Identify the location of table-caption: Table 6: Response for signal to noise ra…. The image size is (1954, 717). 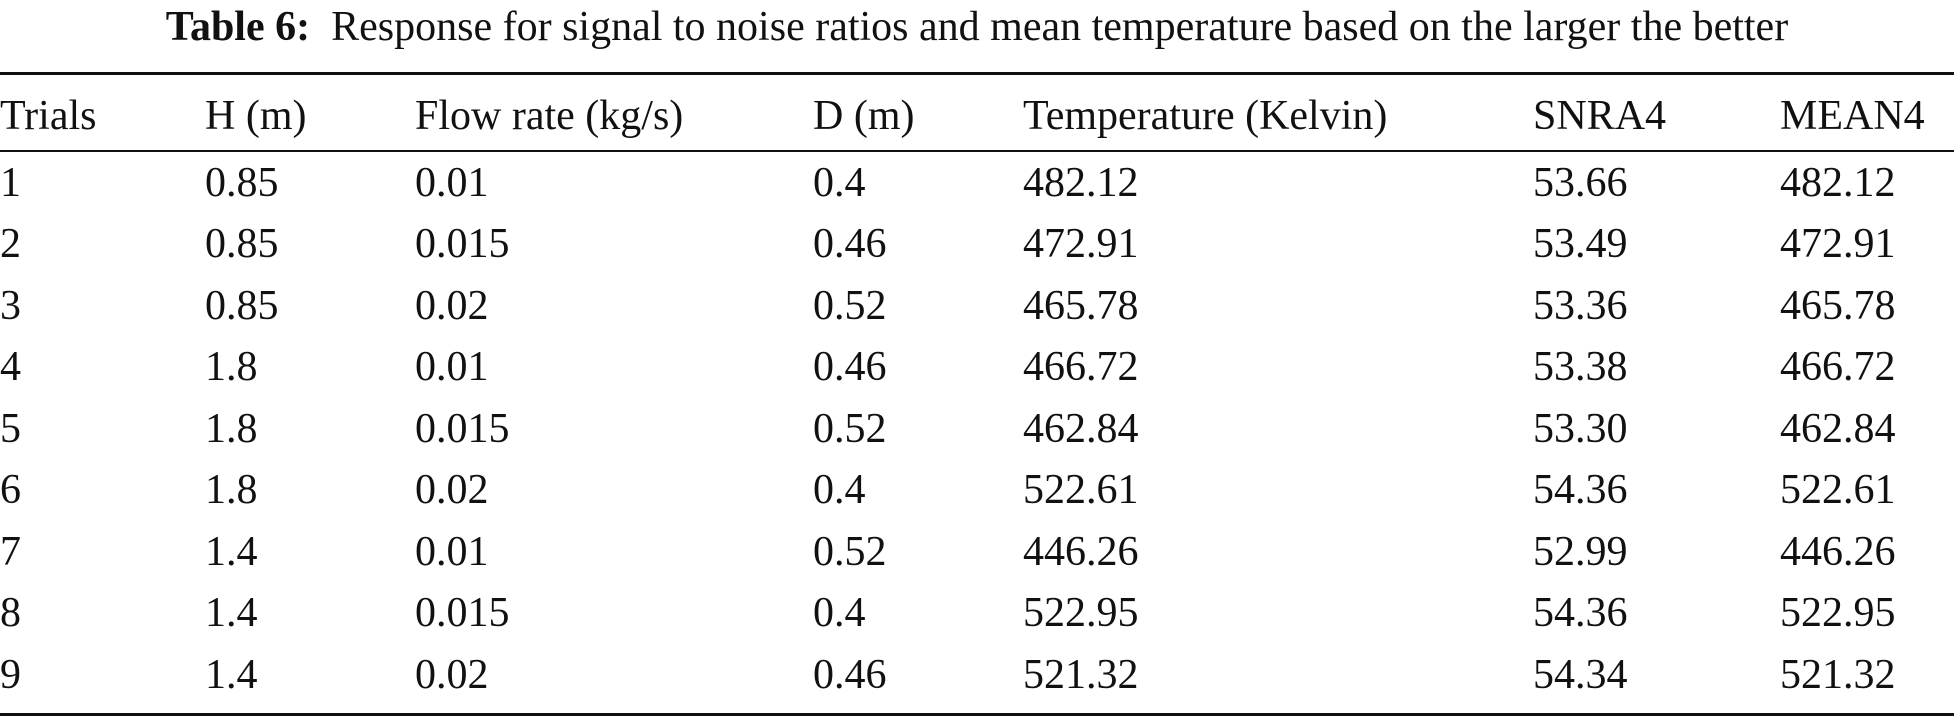
(977, 27).